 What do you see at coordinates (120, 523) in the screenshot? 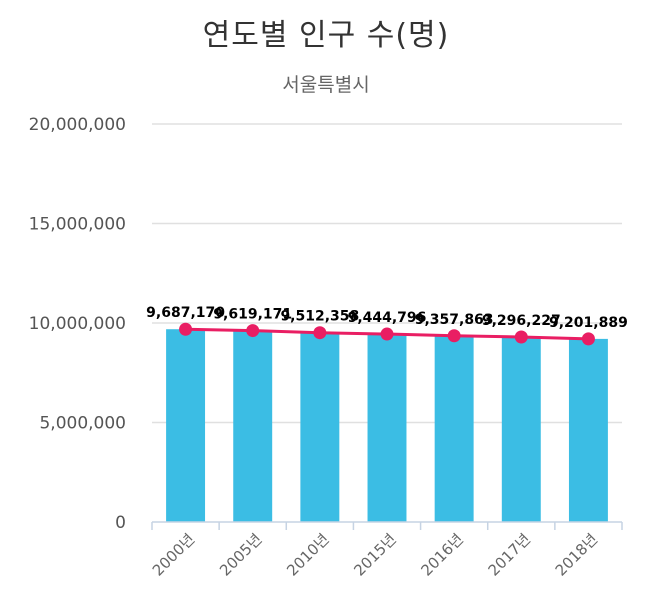
I see `y-tick-label: 0` at bounding box center [120, 523].